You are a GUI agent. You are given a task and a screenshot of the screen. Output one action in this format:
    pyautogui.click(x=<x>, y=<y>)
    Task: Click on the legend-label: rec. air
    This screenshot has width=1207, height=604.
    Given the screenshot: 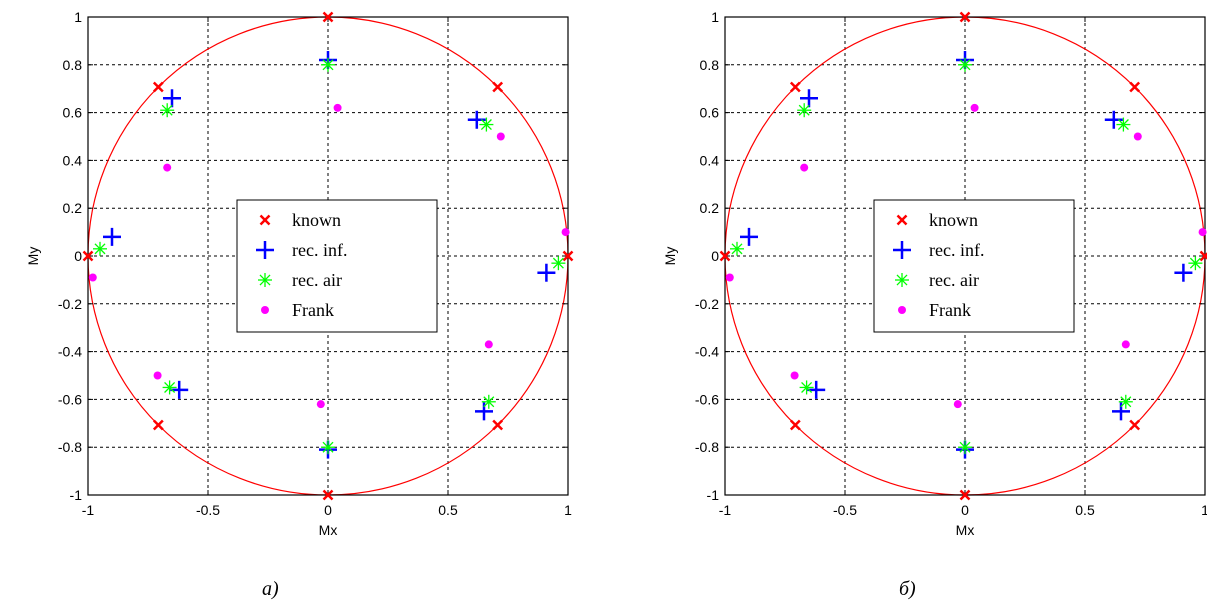 What is the action you would take?
    pyautogui.click(x=954, y=280)
    